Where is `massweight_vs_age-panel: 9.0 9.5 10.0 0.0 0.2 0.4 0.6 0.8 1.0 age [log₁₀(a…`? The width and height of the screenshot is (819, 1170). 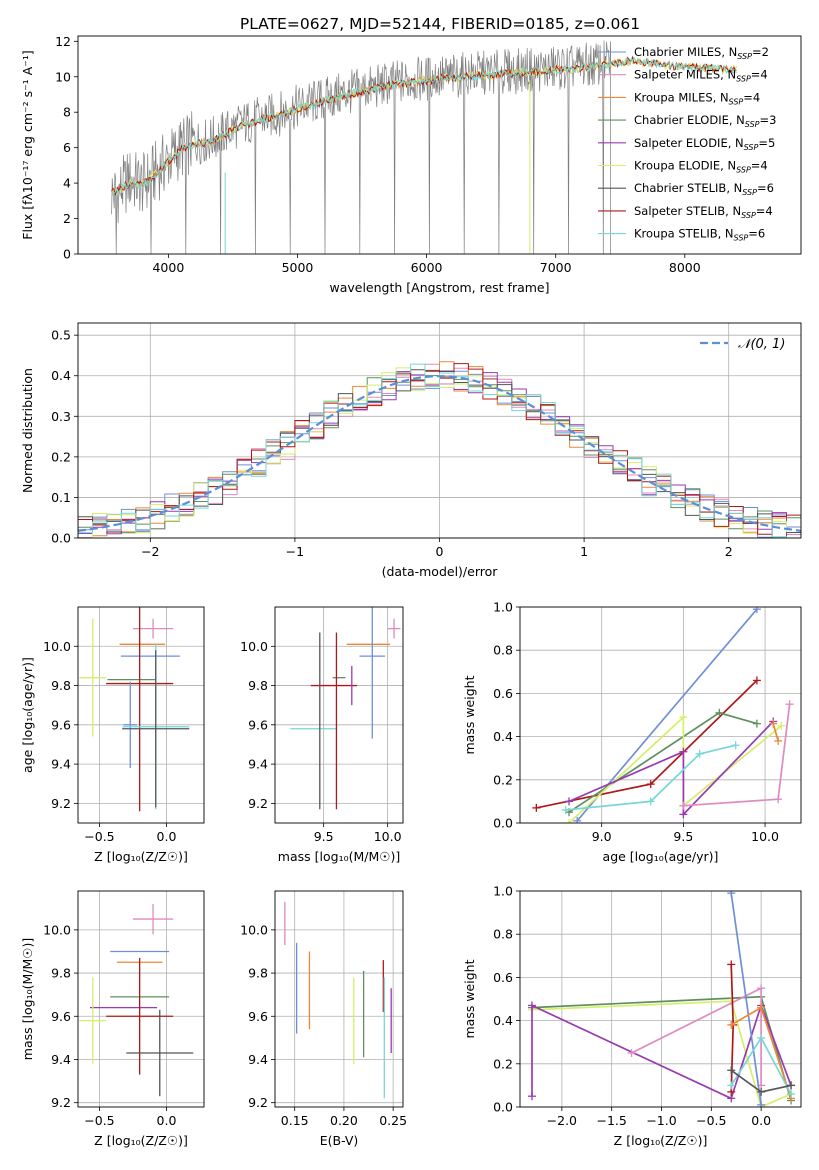 massweight_vs_age-panel: 9.0 9.5 10.0 0.0 0.2 0.4 0.6 0.8 1.0 age [log₁₀(a… is located at coordinates (632, 732).